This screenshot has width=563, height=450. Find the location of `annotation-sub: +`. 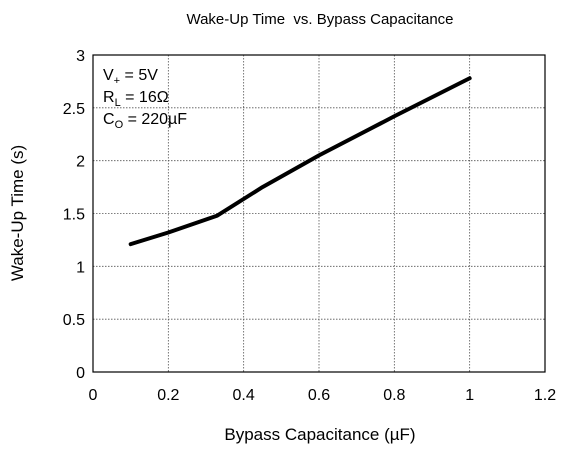

annotation-sub: + is located at coordinates (117, 81).